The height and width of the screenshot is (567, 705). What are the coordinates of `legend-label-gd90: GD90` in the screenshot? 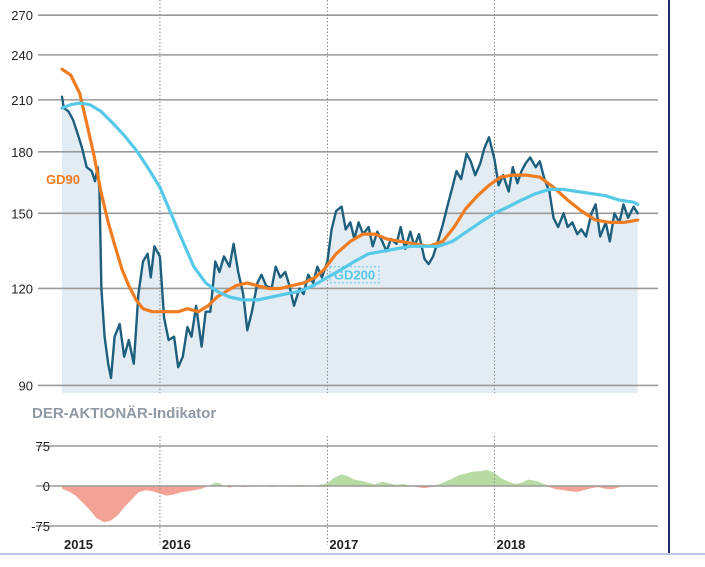 It's located at (63, 179).